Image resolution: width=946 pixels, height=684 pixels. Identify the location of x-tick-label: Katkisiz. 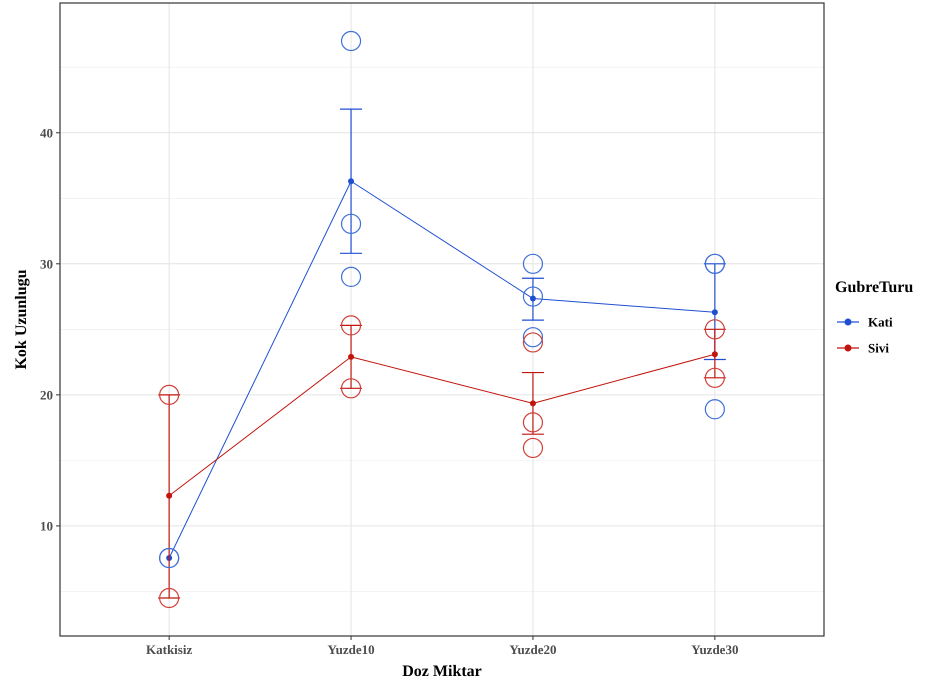
(169, 649).